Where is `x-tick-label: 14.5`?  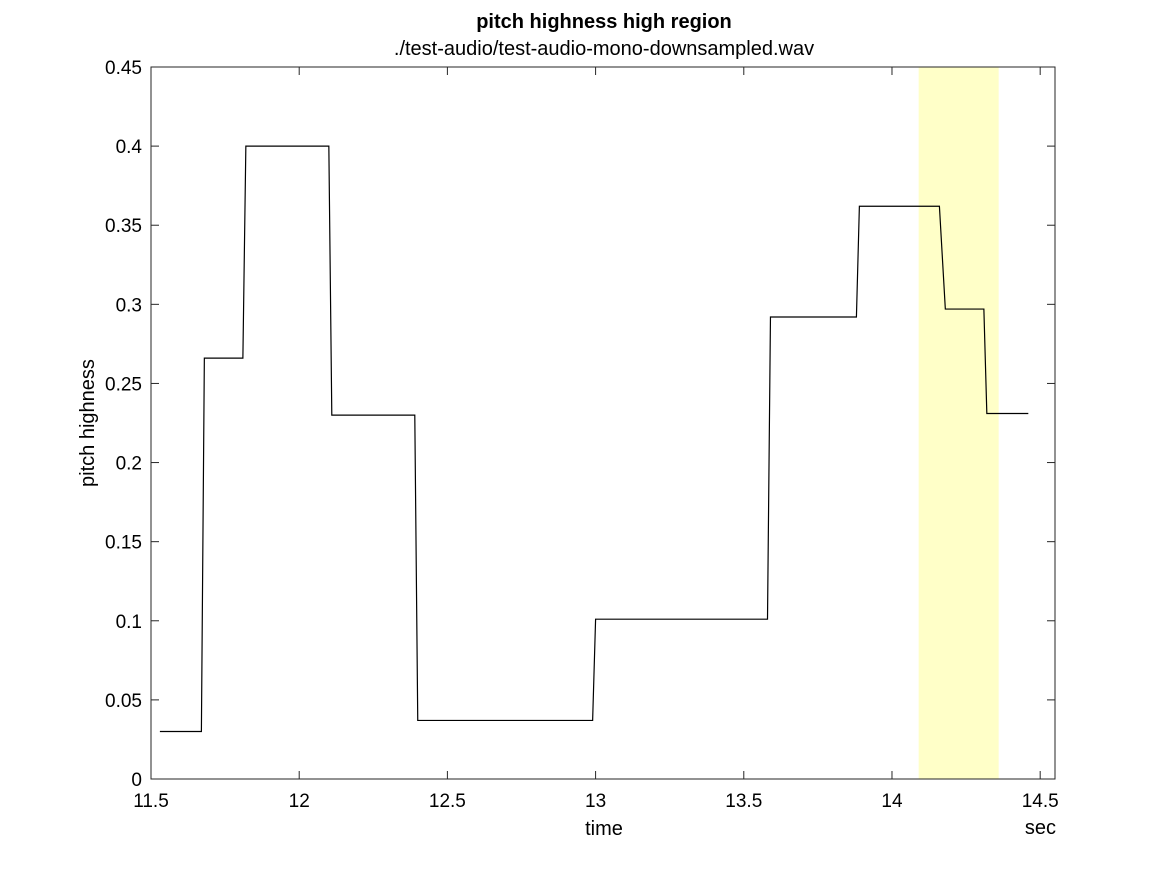
x-tick-label: 14.5 is located at coordinates (1040, 801).